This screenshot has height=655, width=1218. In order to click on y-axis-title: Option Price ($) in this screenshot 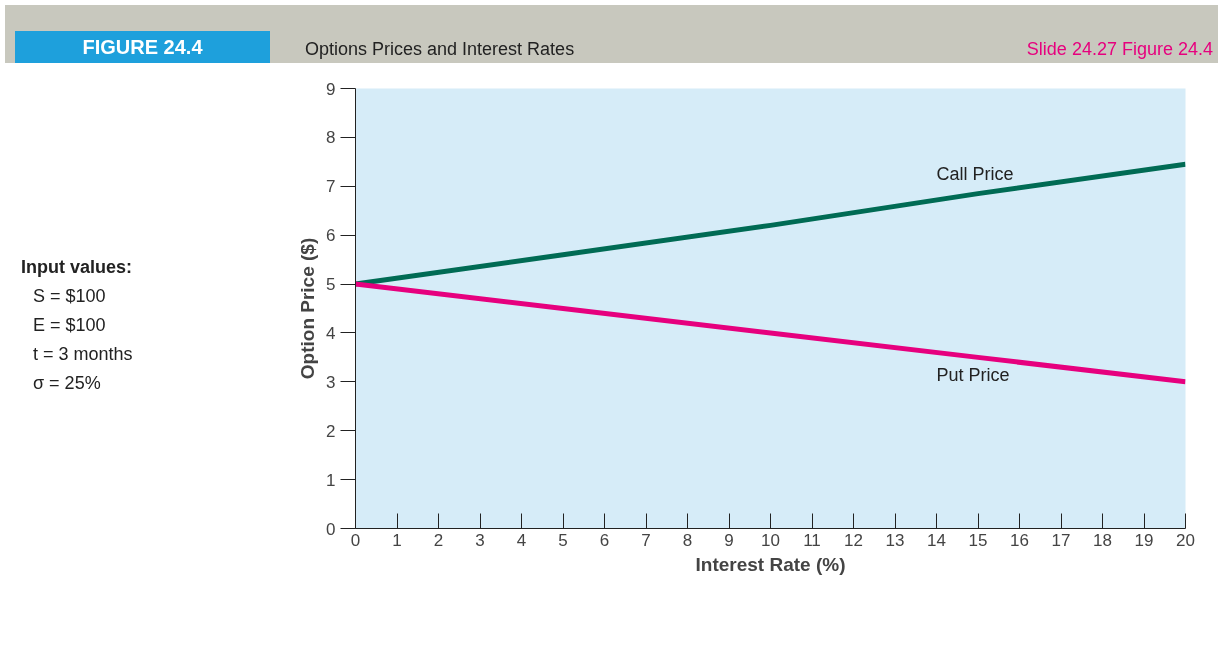, I will do `click(308, 308)`.